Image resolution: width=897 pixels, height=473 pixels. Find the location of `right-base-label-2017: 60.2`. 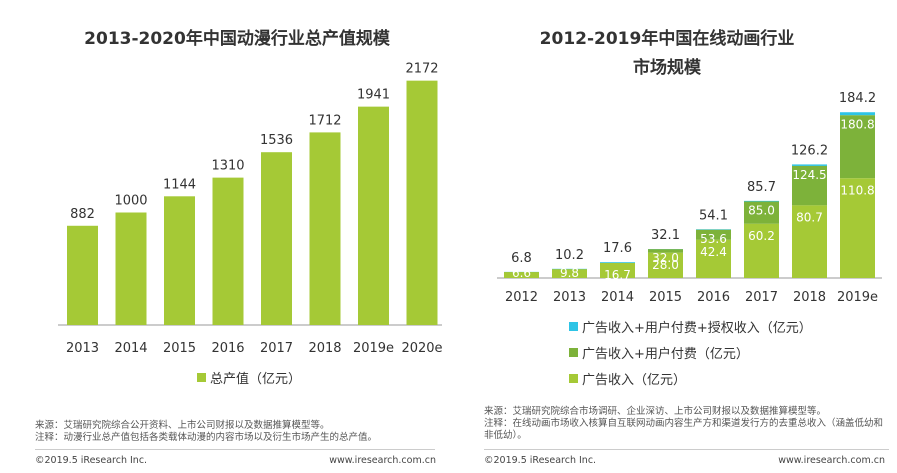

right-base-label-2017: 60.2 is located at coordinates (761, 236).